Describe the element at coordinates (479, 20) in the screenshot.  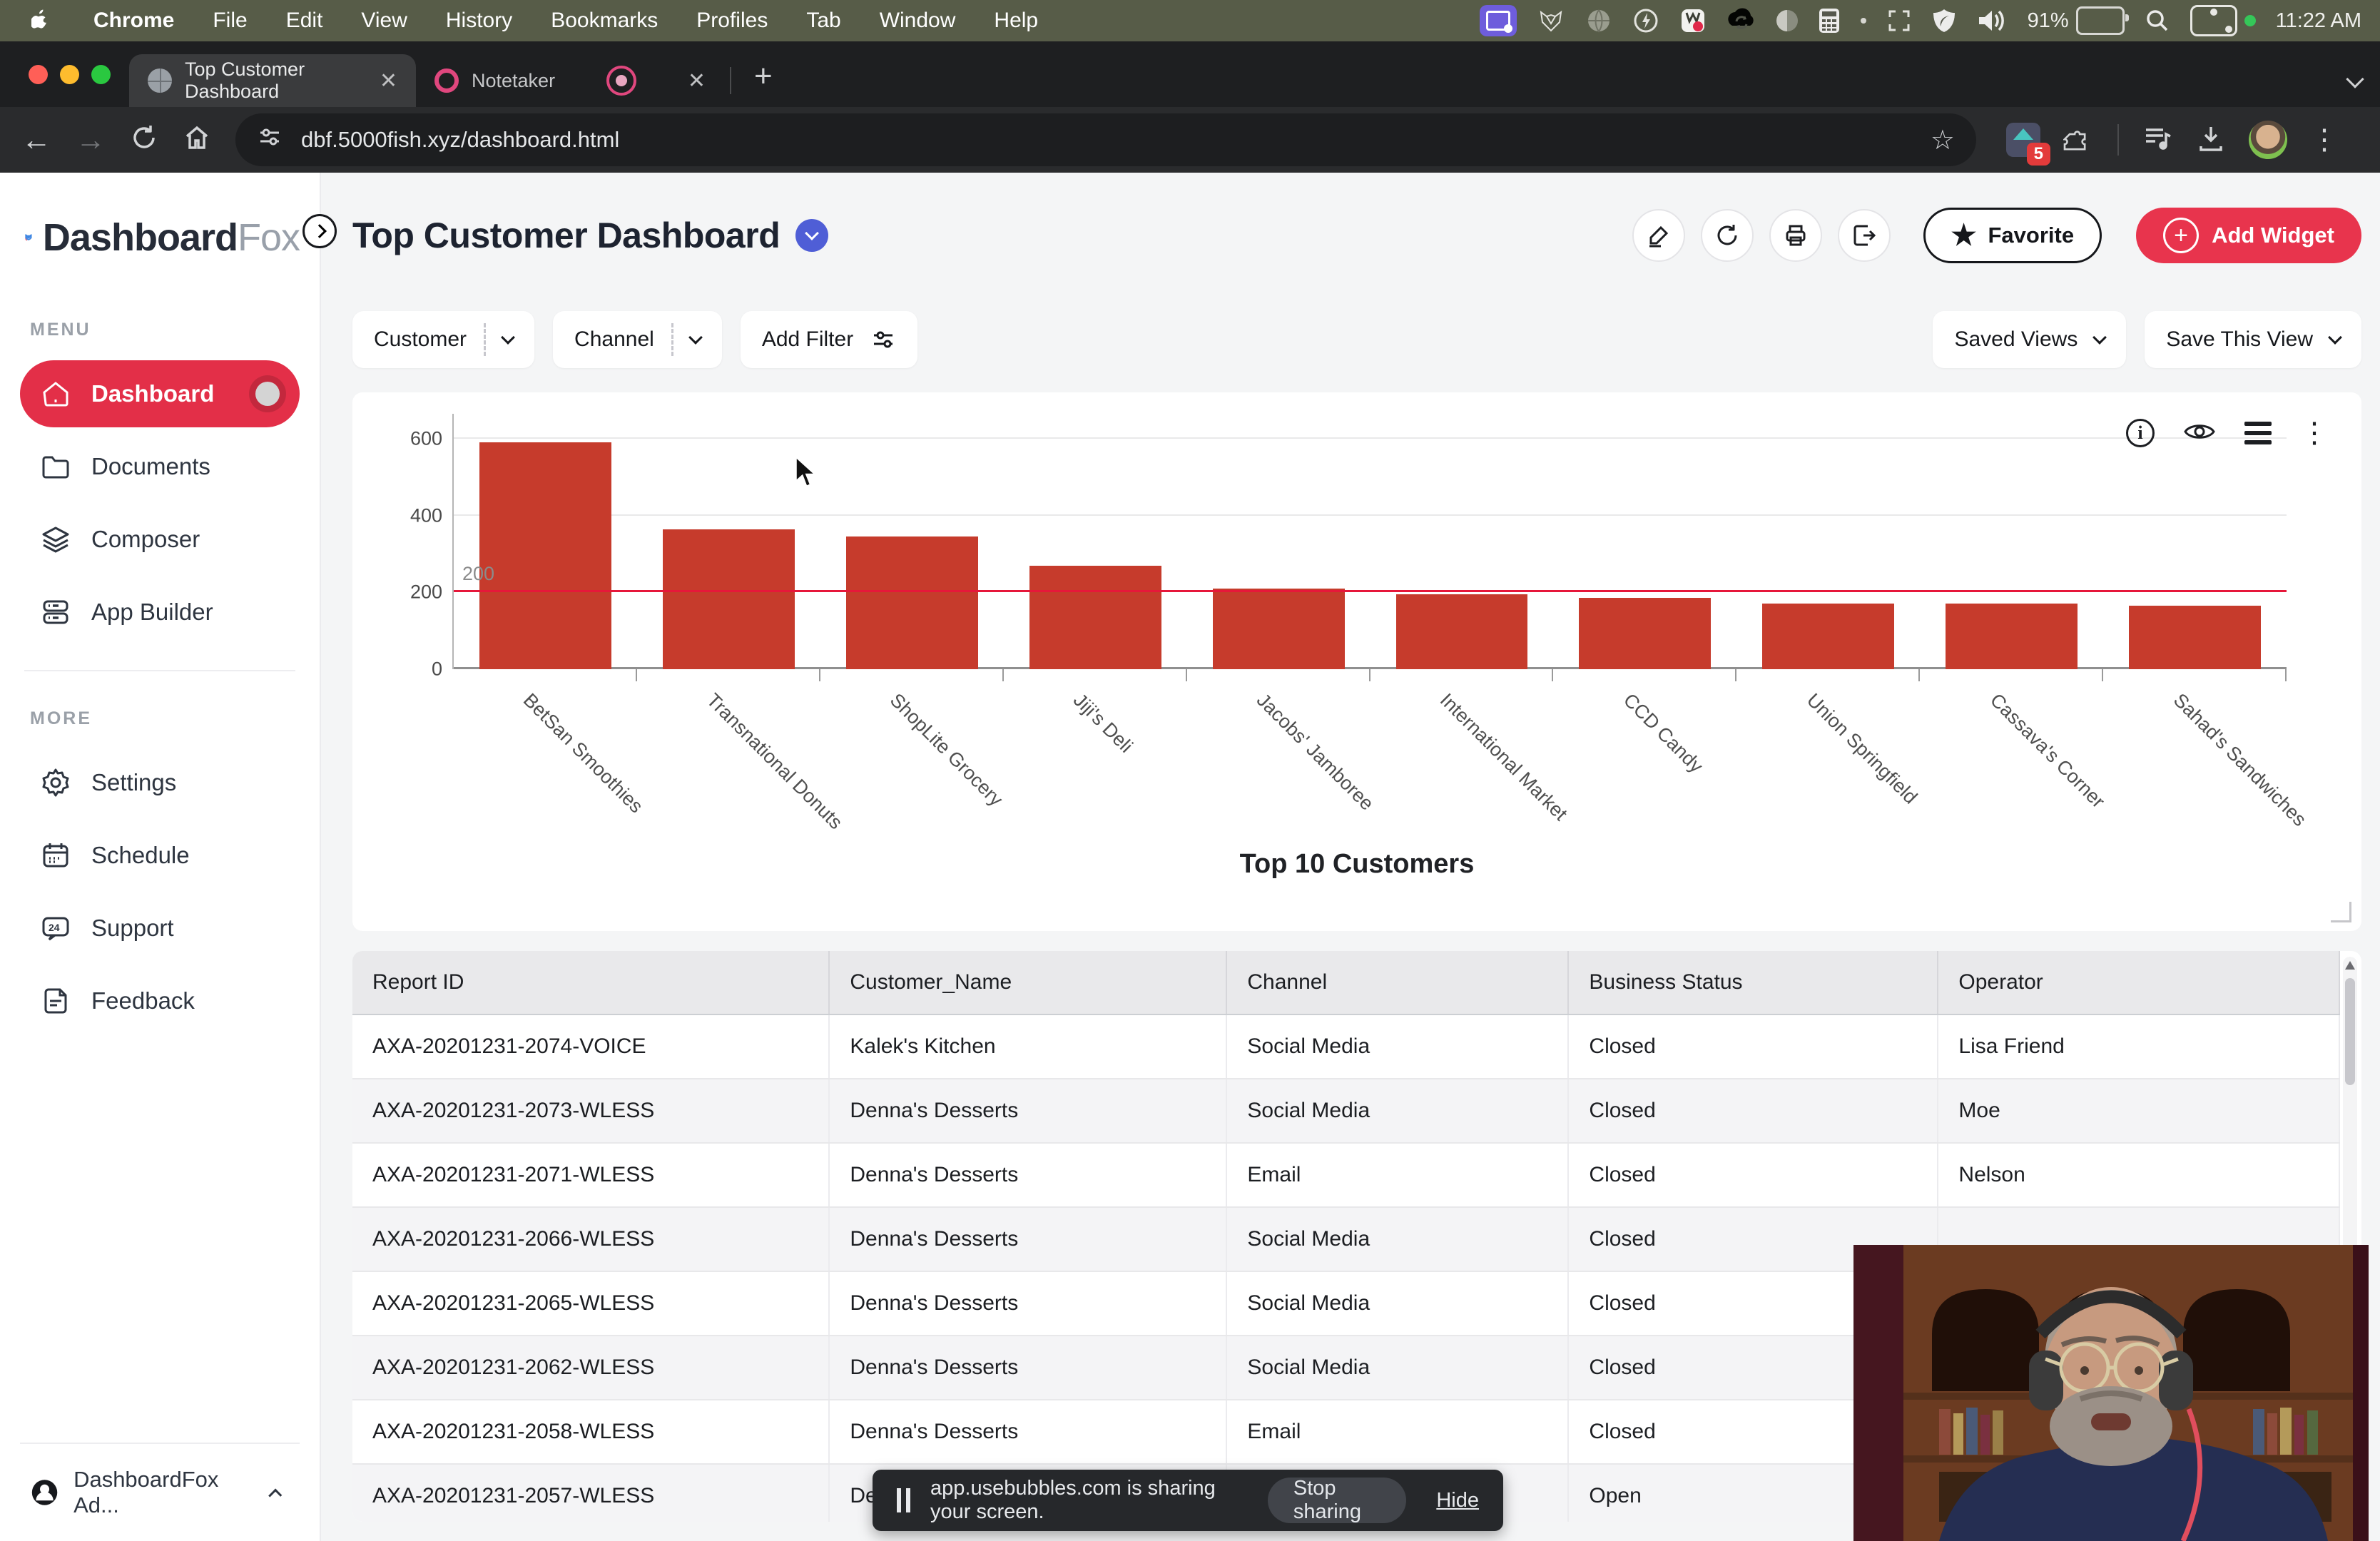
I see `menubar-item-history: History` at that location.